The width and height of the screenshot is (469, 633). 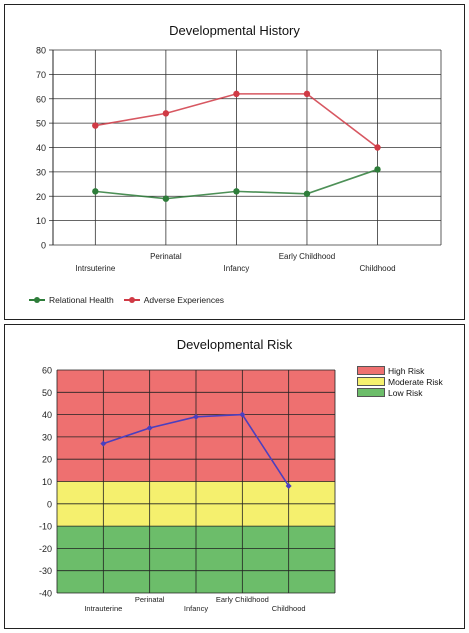 I want to click on x-tick-label-intrsuterine: Intrsuterine, so click(x=95, y=268).